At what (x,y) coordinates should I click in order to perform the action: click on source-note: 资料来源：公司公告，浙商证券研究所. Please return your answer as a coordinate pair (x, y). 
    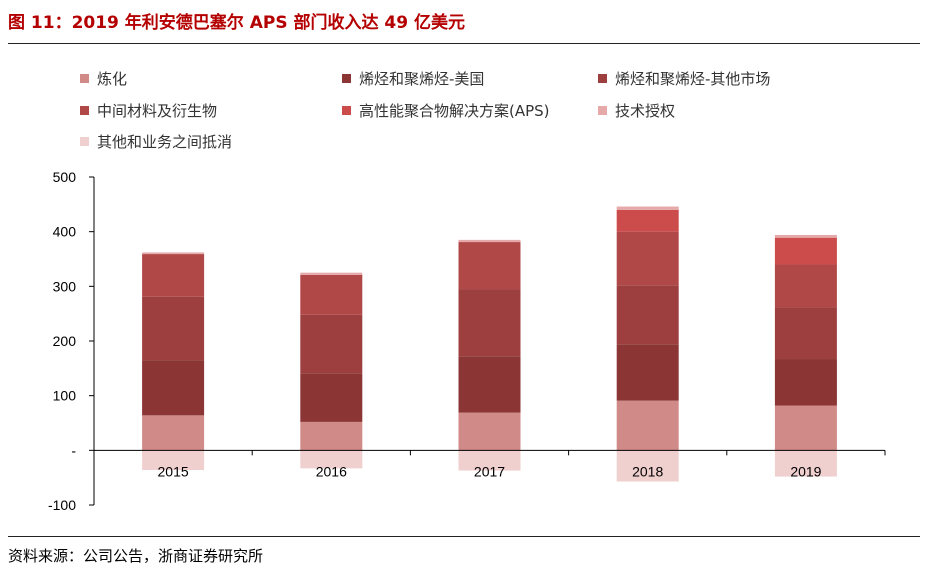
    Looking at the image, I should click on (136, 556).